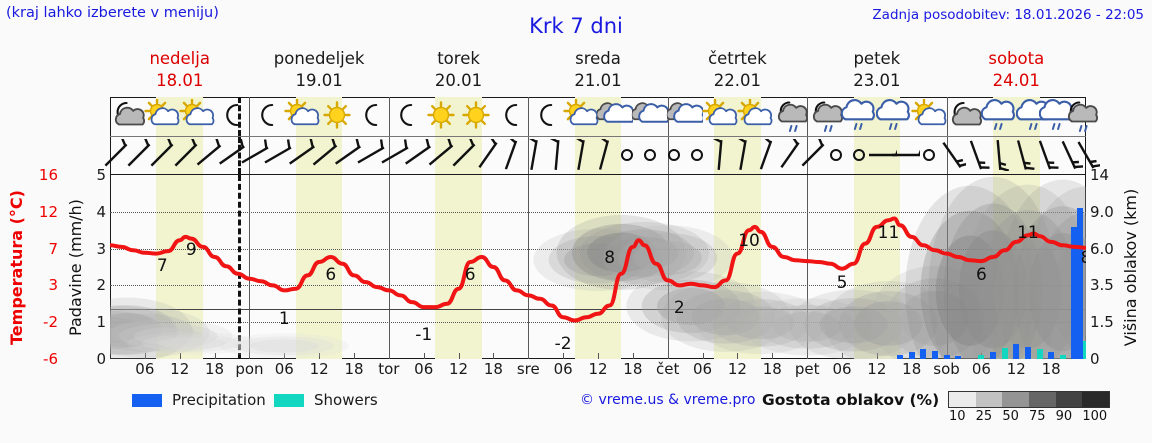 The image size is (1152, 443). Describe the element at coordinates (239, 267) in the screenshot. I see `now-marker-line` at that location.